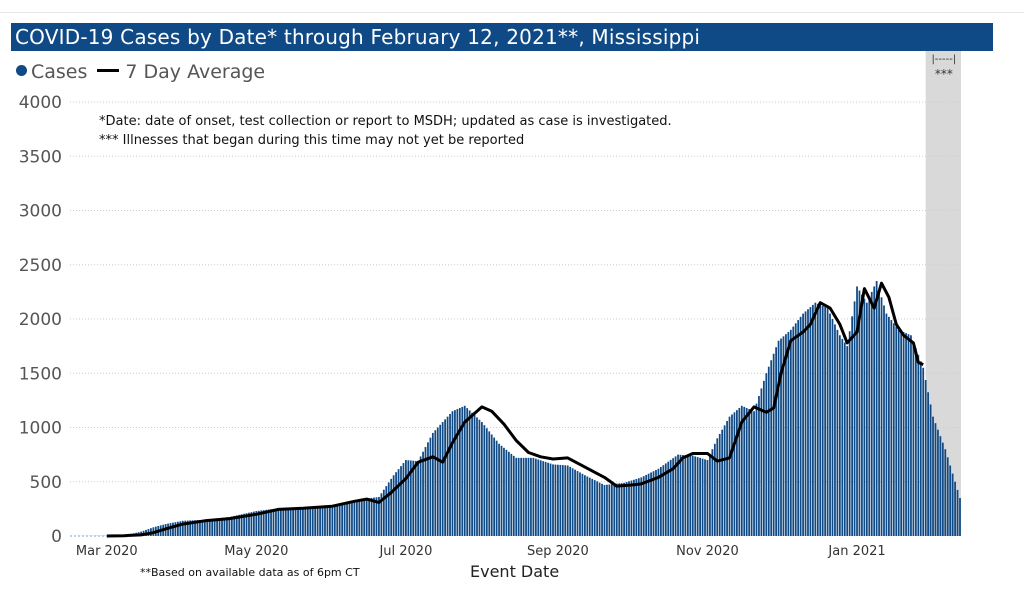 Image resolution: width=1024 pixels, height=608 pixels. I want to click on x-tick-label: Sep 2020, so click(558, 551).